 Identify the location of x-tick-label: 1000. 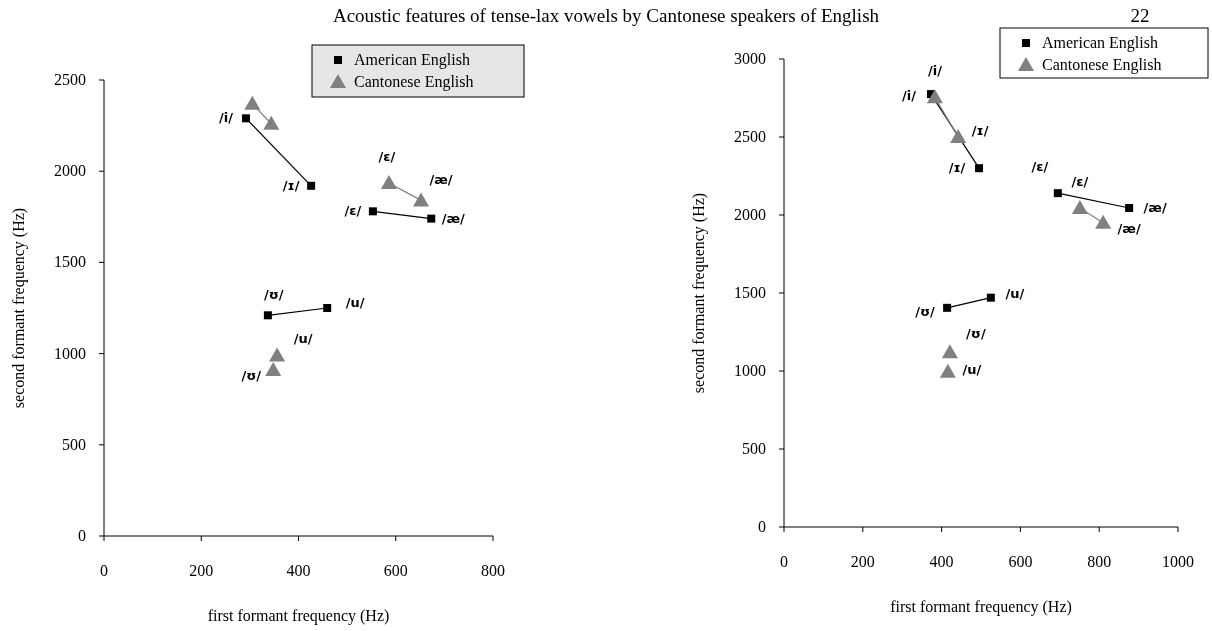
(1178, 561).